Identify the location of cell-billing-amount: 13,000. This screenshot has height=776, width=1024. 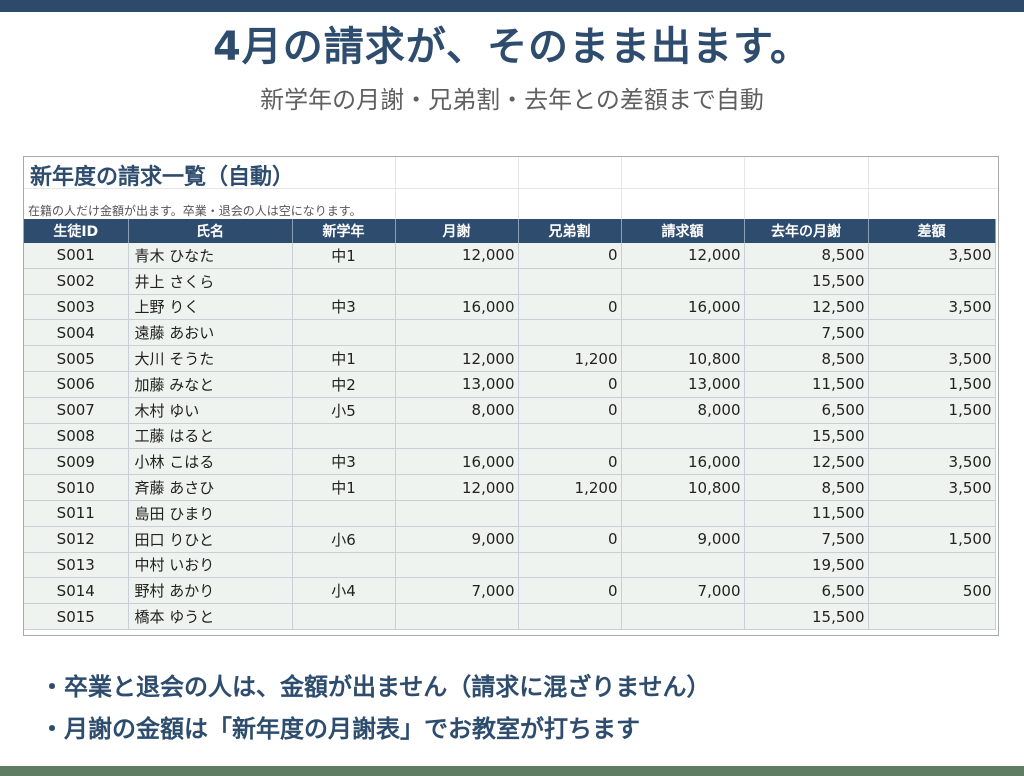
(683, 384).